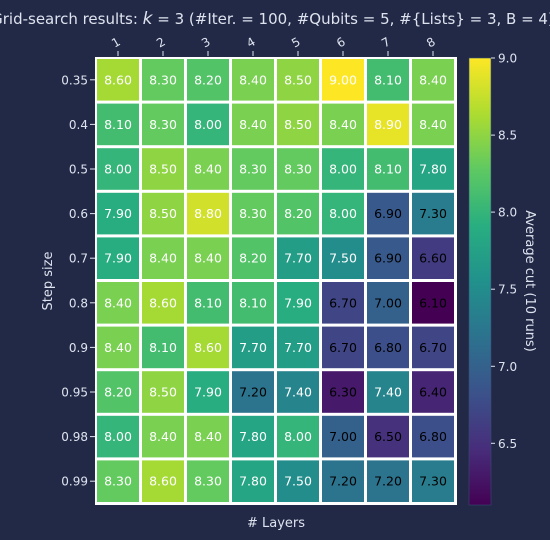 This screenshot has width=550, height=540. What do you see at coordinates (78, 281) in the screenshot?
I see `y-tick-labels: 0.35 0.4 0.5 0.6 0.7 0.8 0.9 0.95 0.98 0.99` at bounding box center [78, 281].